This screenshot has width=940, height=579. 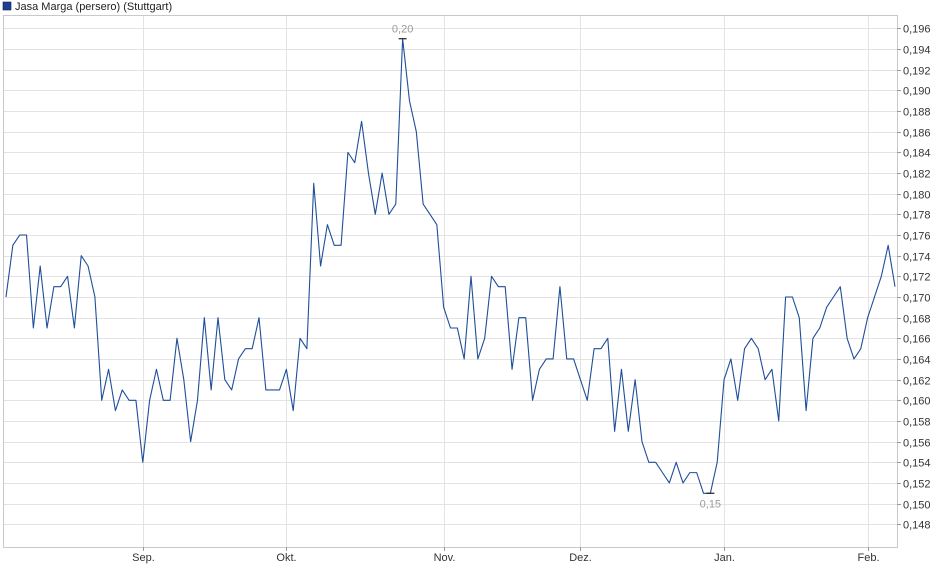 I want to click on x-tick-label: Okt., so click(x=286, y=558).